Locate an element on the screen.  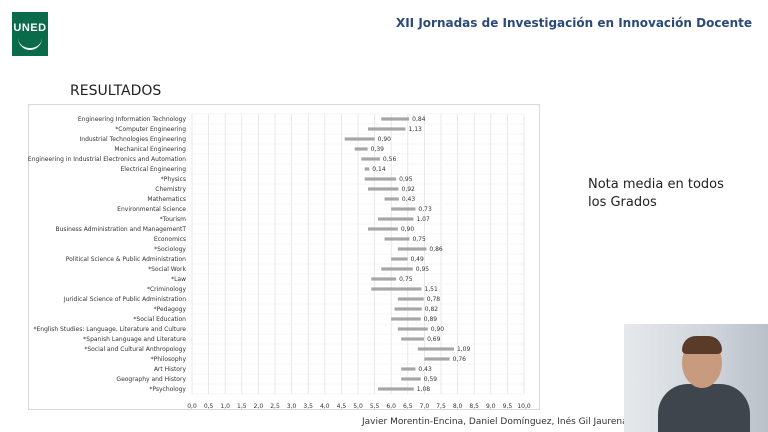
x-tick-label: 2,0 is located at coordinates (259, 406).